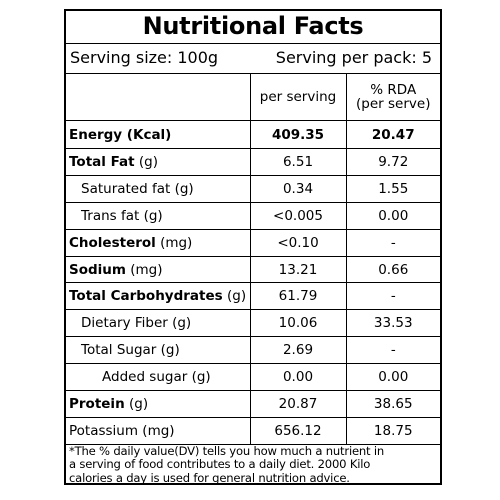 The width and height of the screenshot is (500, 500). What do you see at coordinates (392, 97) in the screenshot?
I see `rda-header: % RDA (per serve)` at bounding box center [392, 97].